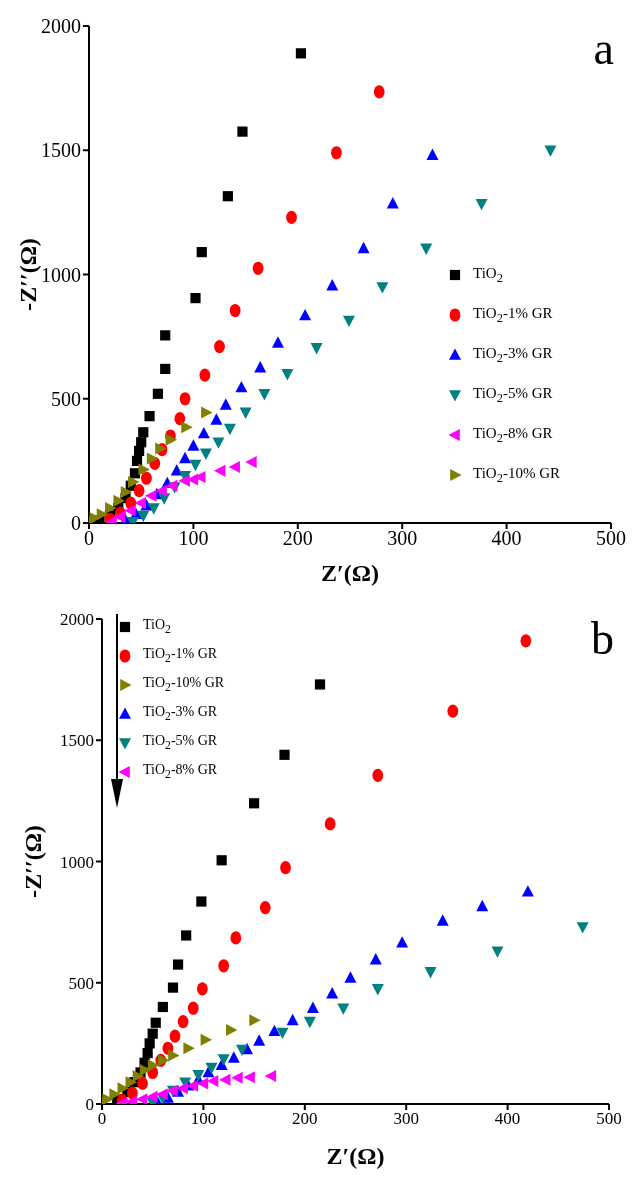 The height and width of the screenshot is (1185, 636). I want to click on x-axis-title: Z′(Ω), so click(350, 573).